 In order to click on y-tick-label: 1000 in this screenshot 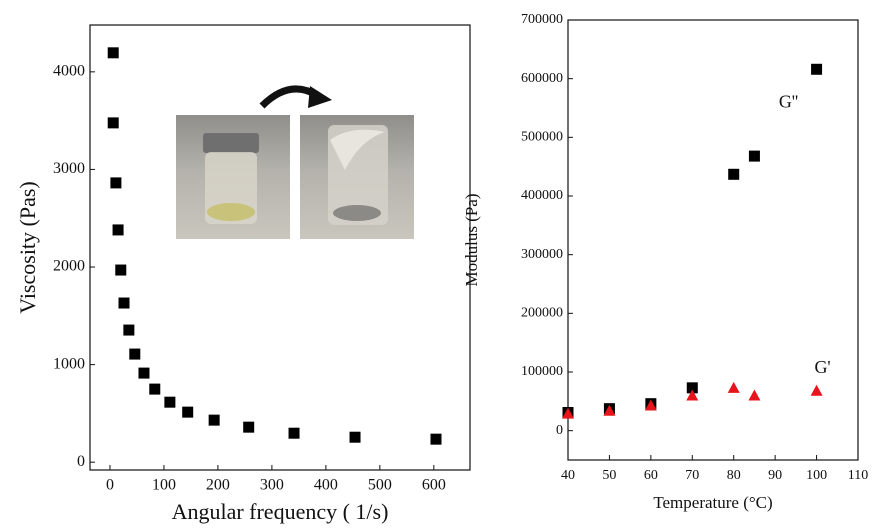, I will do `click(69, 363)`.